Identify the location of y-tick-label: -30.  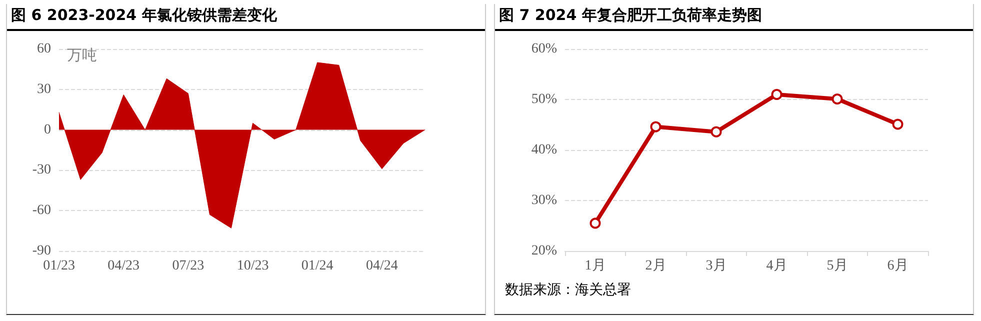
(41, 170).